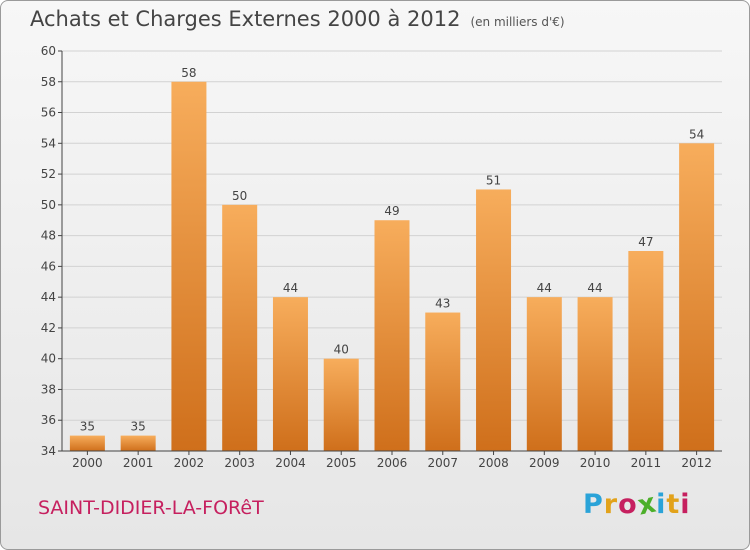 Image resolution: width=750 pixels, height=550 pixels. Describe the element at coordinates (544, 463) in the screenshot. I see `x-tick-label: 2009` at that location.